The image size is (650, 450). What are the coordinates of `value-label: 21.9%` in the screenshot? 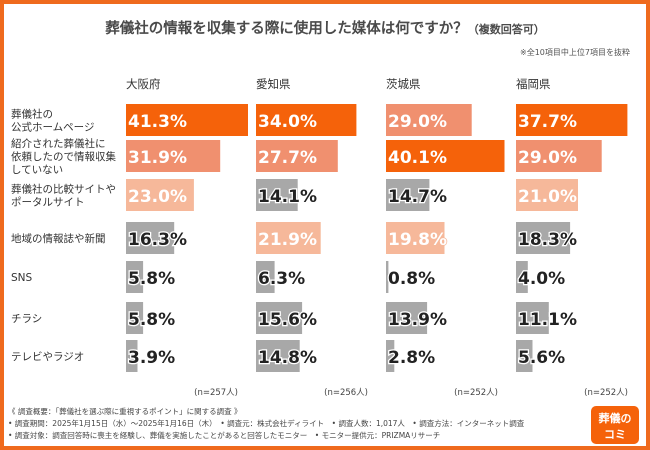 It's located at (287, 240).